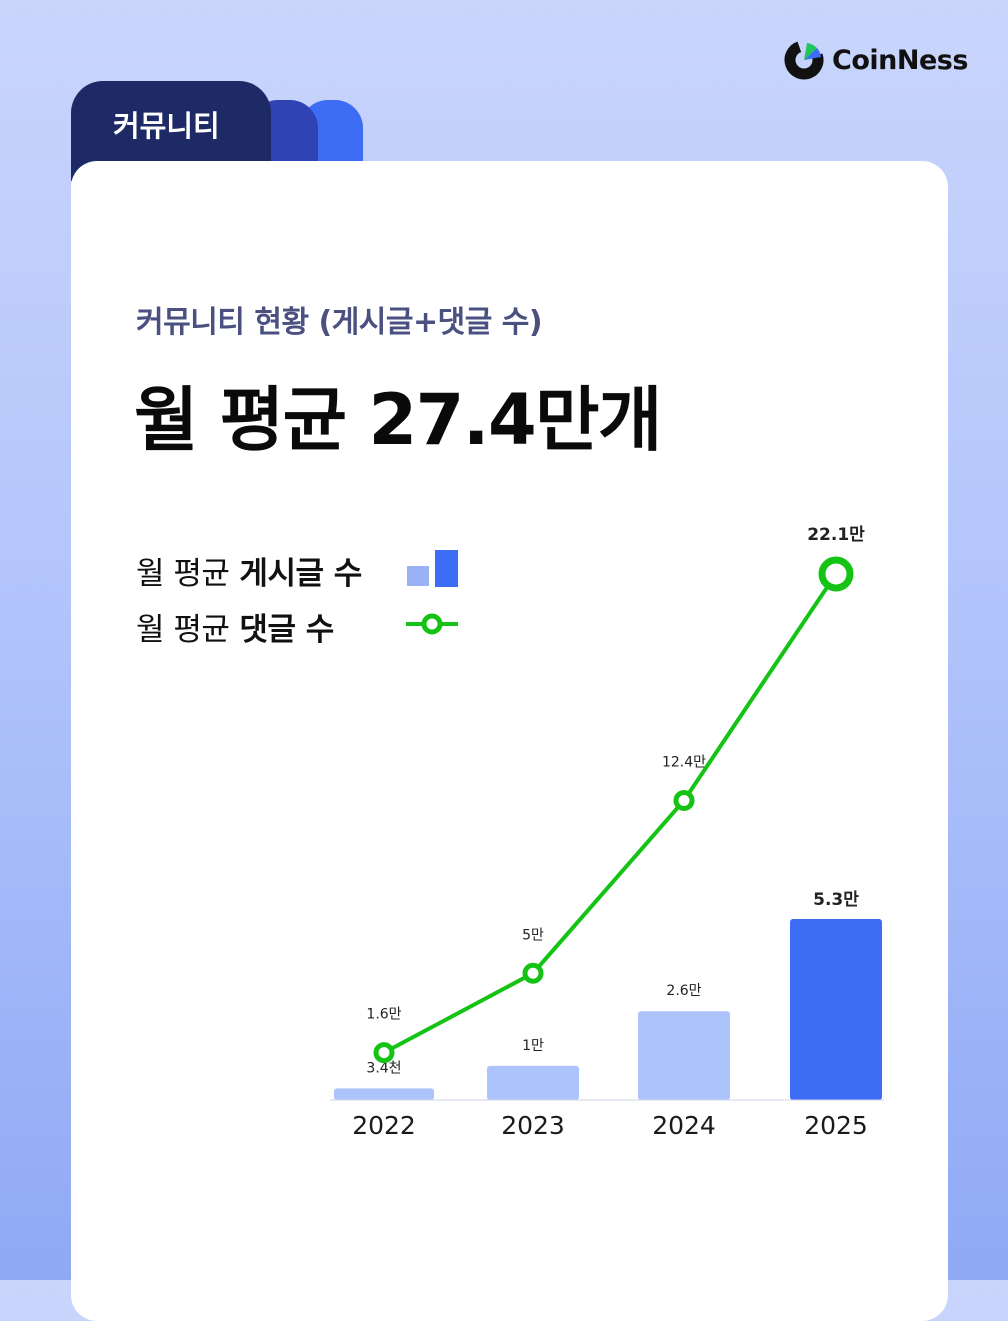 This screenshot has height=1321, width=1008. Describe the element at coordinates (398, 420) in the screenshot. I see `headline: 월 평균 27.4만개` at that location.